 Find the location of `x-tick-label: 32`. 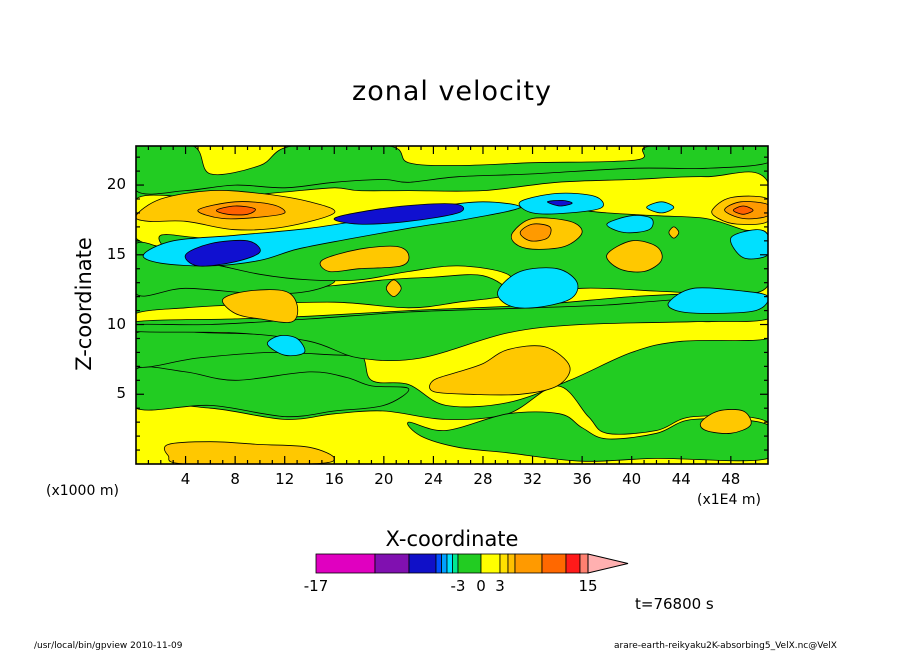

x-tick-label: 32 is located at coordinates (533, 479).